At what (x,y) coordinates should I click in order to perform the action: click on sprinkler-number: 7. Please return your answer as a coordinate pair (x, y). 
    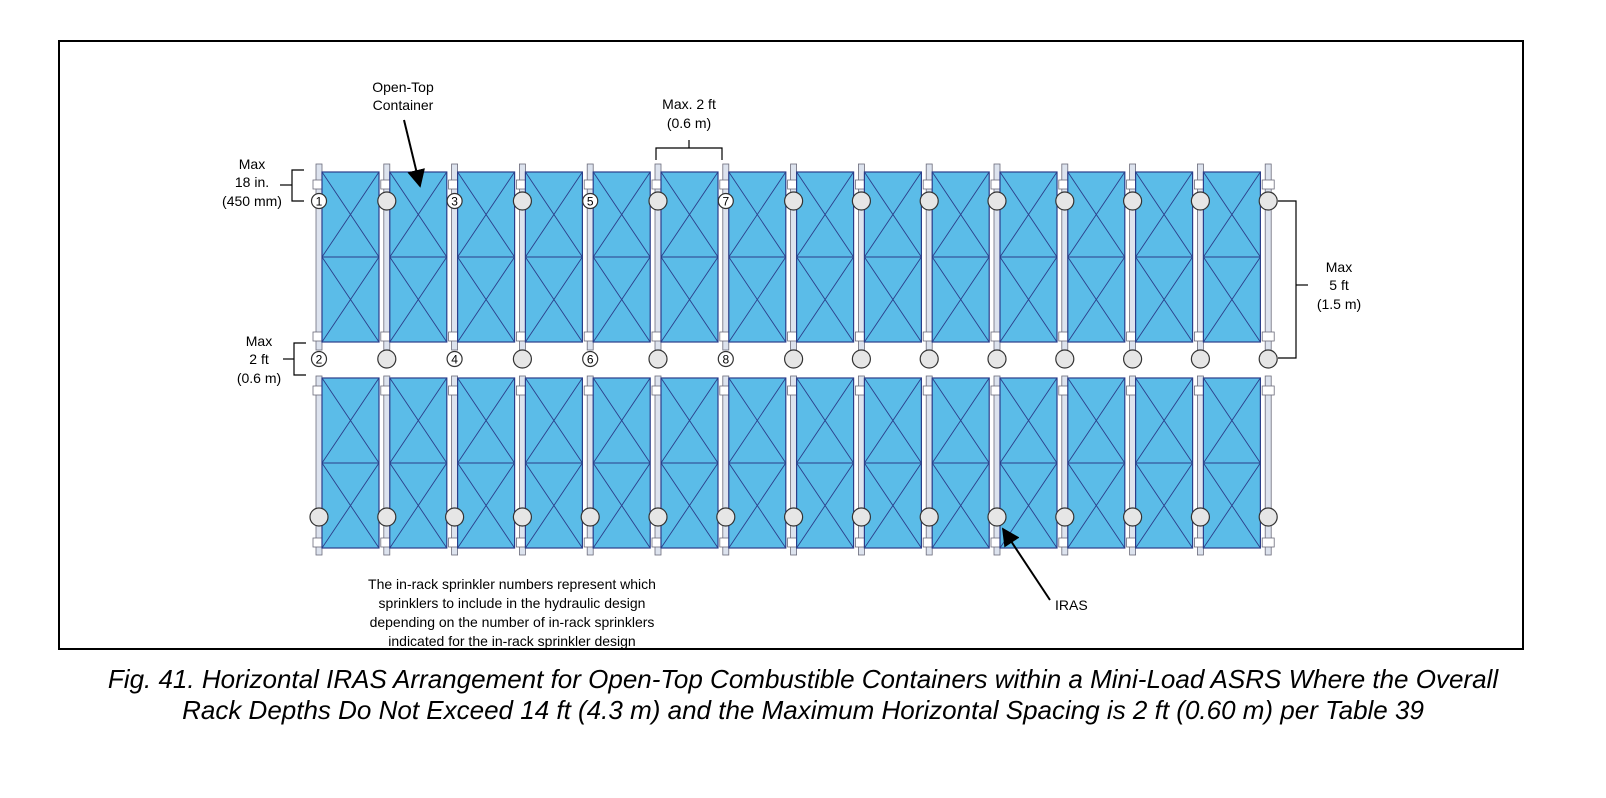
    Looking at the image, I should click on (725, 202).